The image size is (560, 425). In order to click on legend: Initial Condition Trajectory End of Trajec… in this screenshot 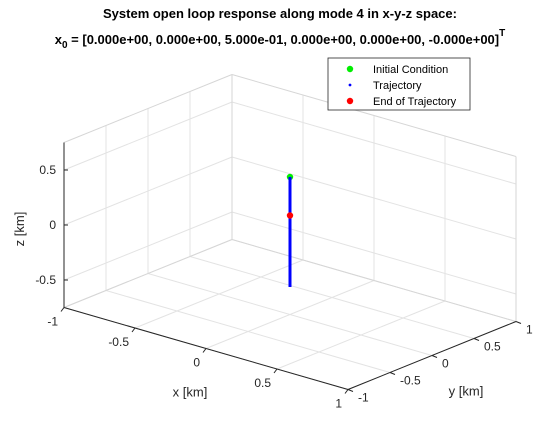, I will do `click(399, 84)`.